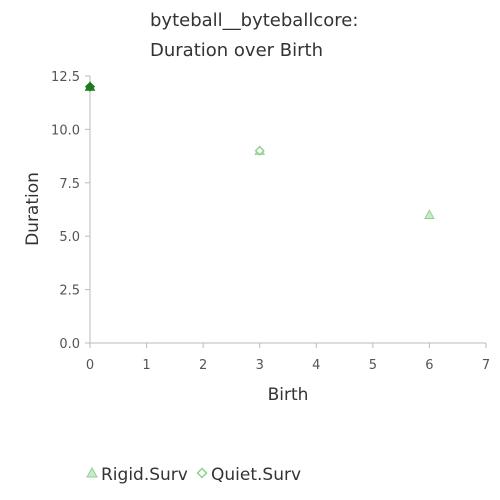 This screenshot has width=500, height=500. Describe the element at coordinates (288, 358) in the screenshot. I see `x-axis-ticks: 0 1 2 3 4 5 6 7` at that location.